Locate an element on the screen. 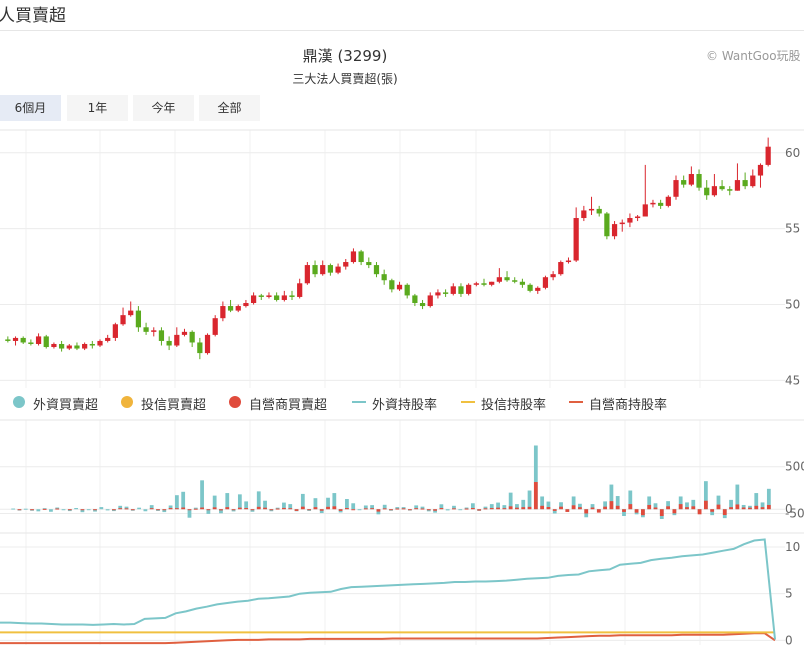 Image resolution: width=804 pixels, height=645 pixels. legend-line-icon is located at coordinates (468, 402).